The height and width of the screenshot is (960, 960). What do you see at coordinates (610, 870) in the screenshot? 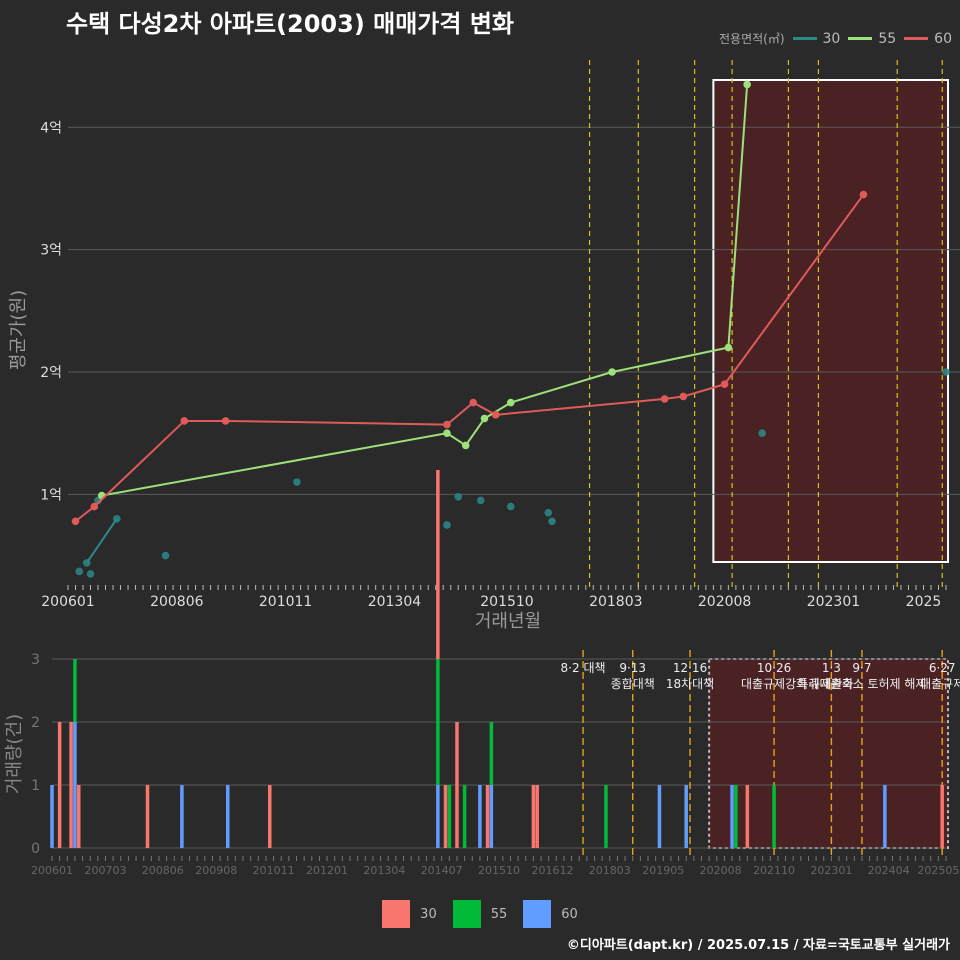
I see `volume-x-tick-label: 201803` at bounding box center [610, 870].